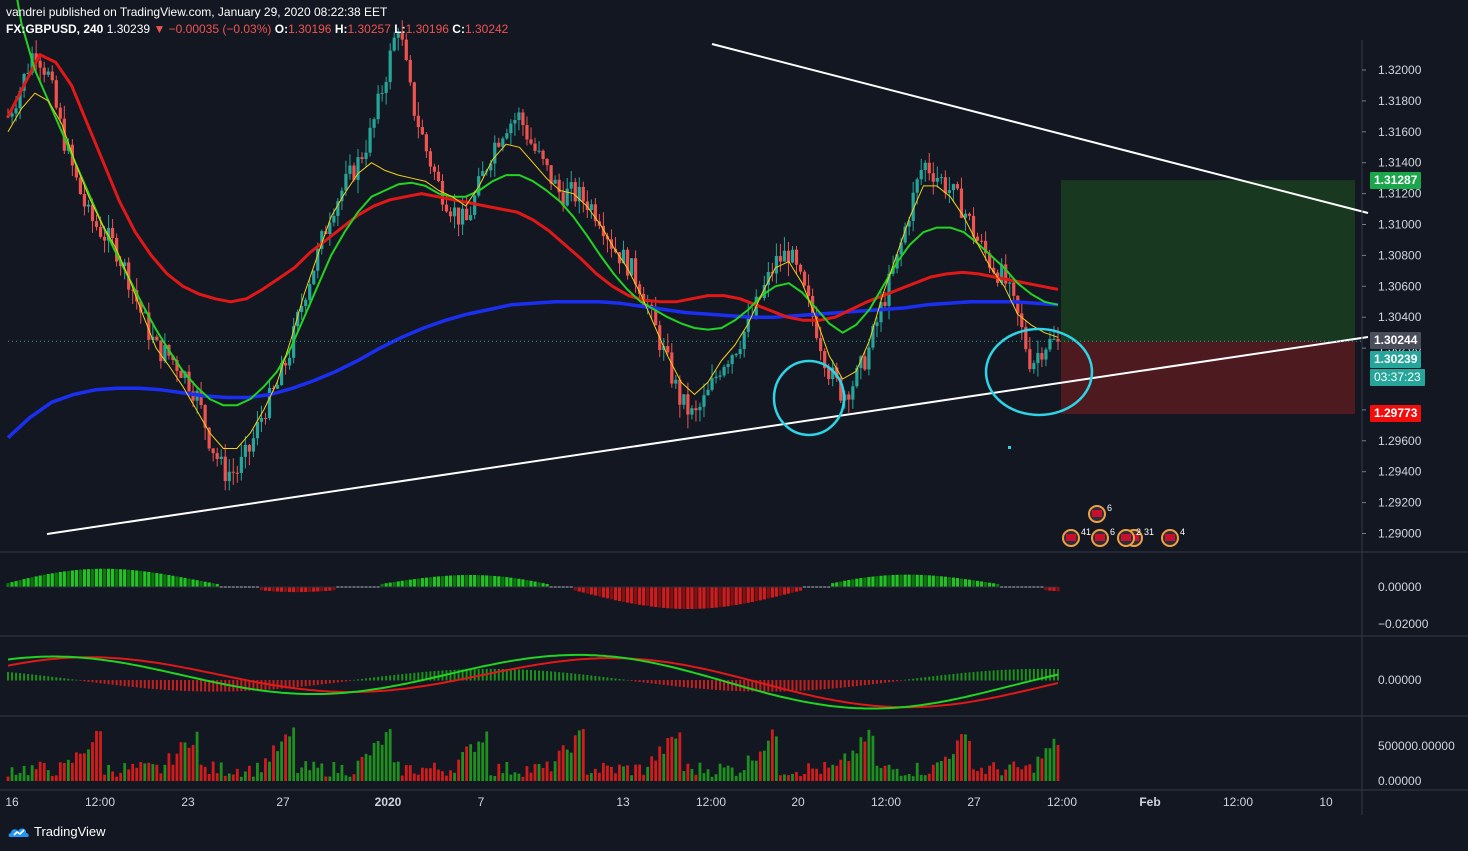  I want to click on osc-main-line, so click(533, 681).